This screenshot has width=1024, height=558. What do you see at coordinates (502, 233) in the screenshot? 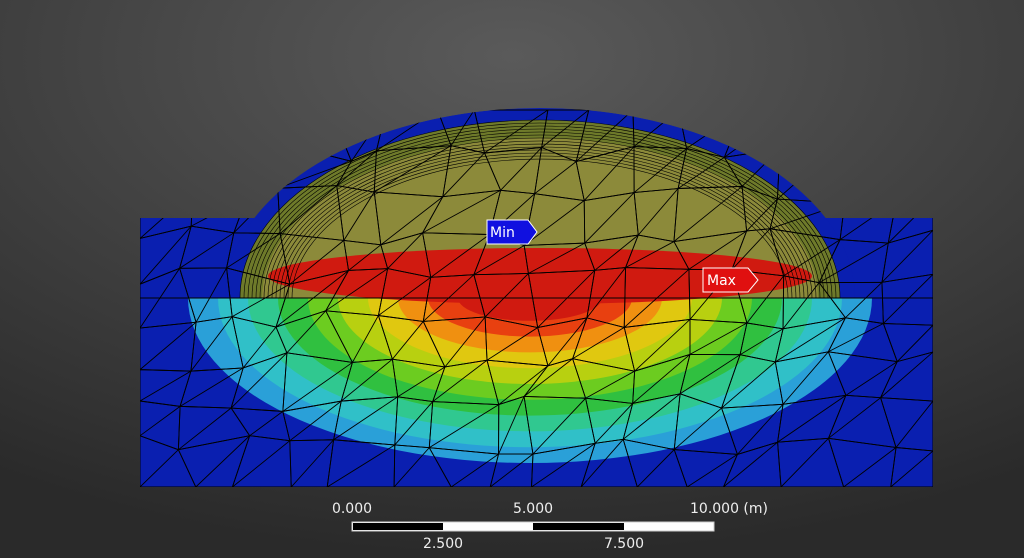
I see `probe-label: Min` at bounding box center [502, 233].